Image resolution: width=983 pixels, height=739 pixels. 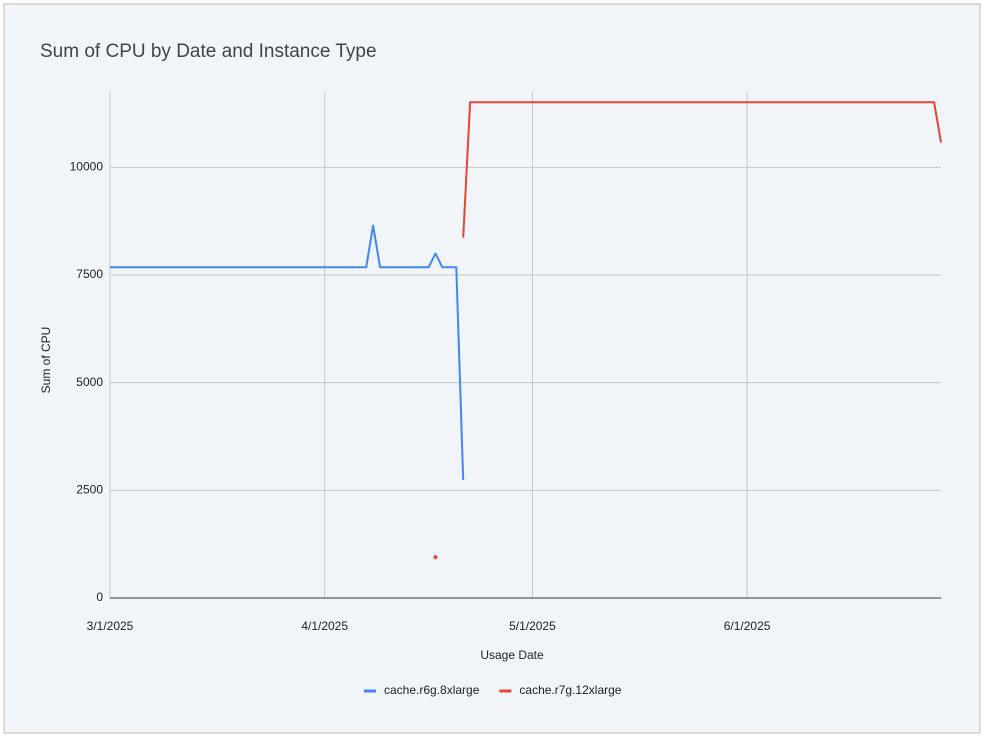 I want to click on x-tick-label: 3/1/2025, so click(x=110, y=626).